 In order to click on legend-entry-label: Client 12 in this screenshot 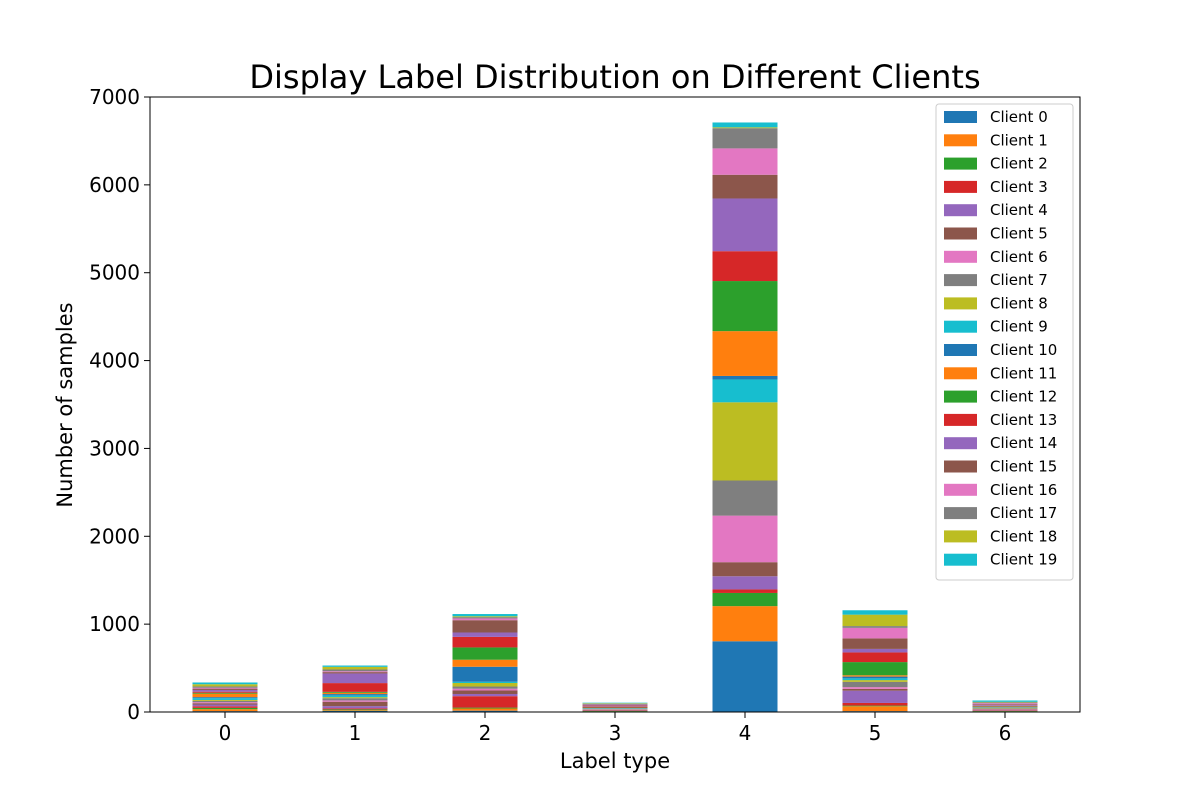, I will do `click(1023, 397)`.